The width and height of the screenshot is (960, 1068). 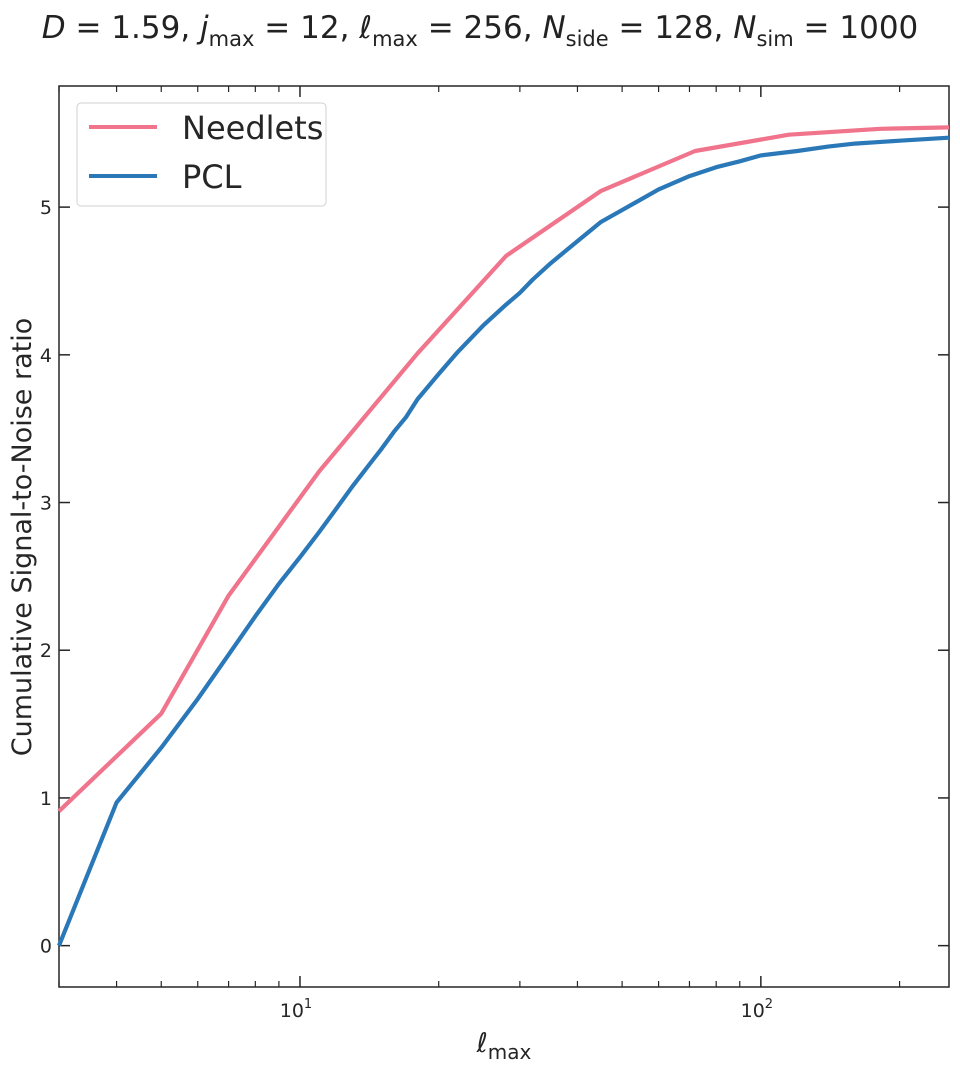 What do you see at coordinates (212, 177) in the screenshot?
I see `legend-label-pcl: PCL` at bounding box center [212, 177].